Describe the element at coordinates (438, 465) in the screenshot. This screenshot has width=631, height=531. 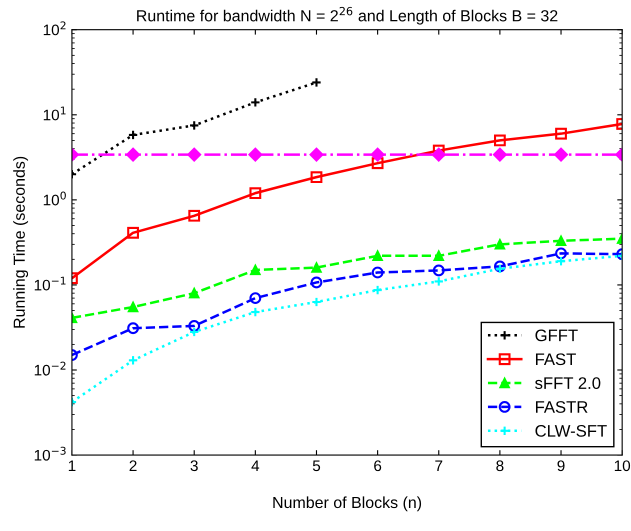
I see `x-tick-label: 7` at that location.